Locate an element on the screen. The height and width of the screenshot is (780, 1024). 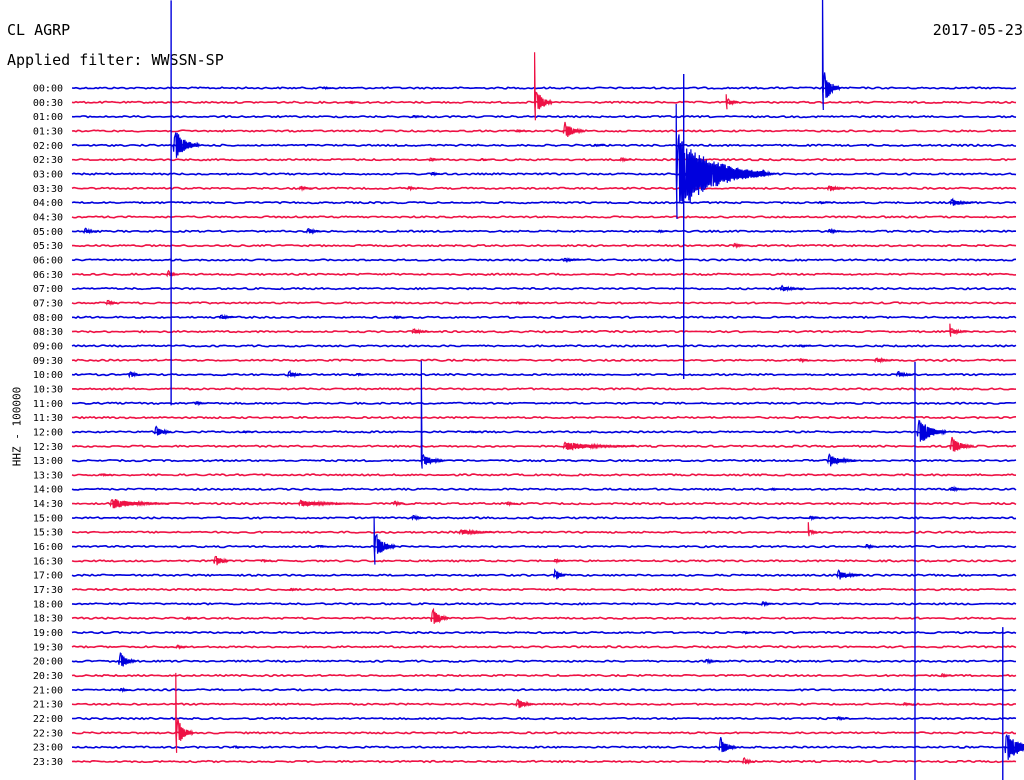
tick-label: 01:30 is located at coordinates (48, 131).